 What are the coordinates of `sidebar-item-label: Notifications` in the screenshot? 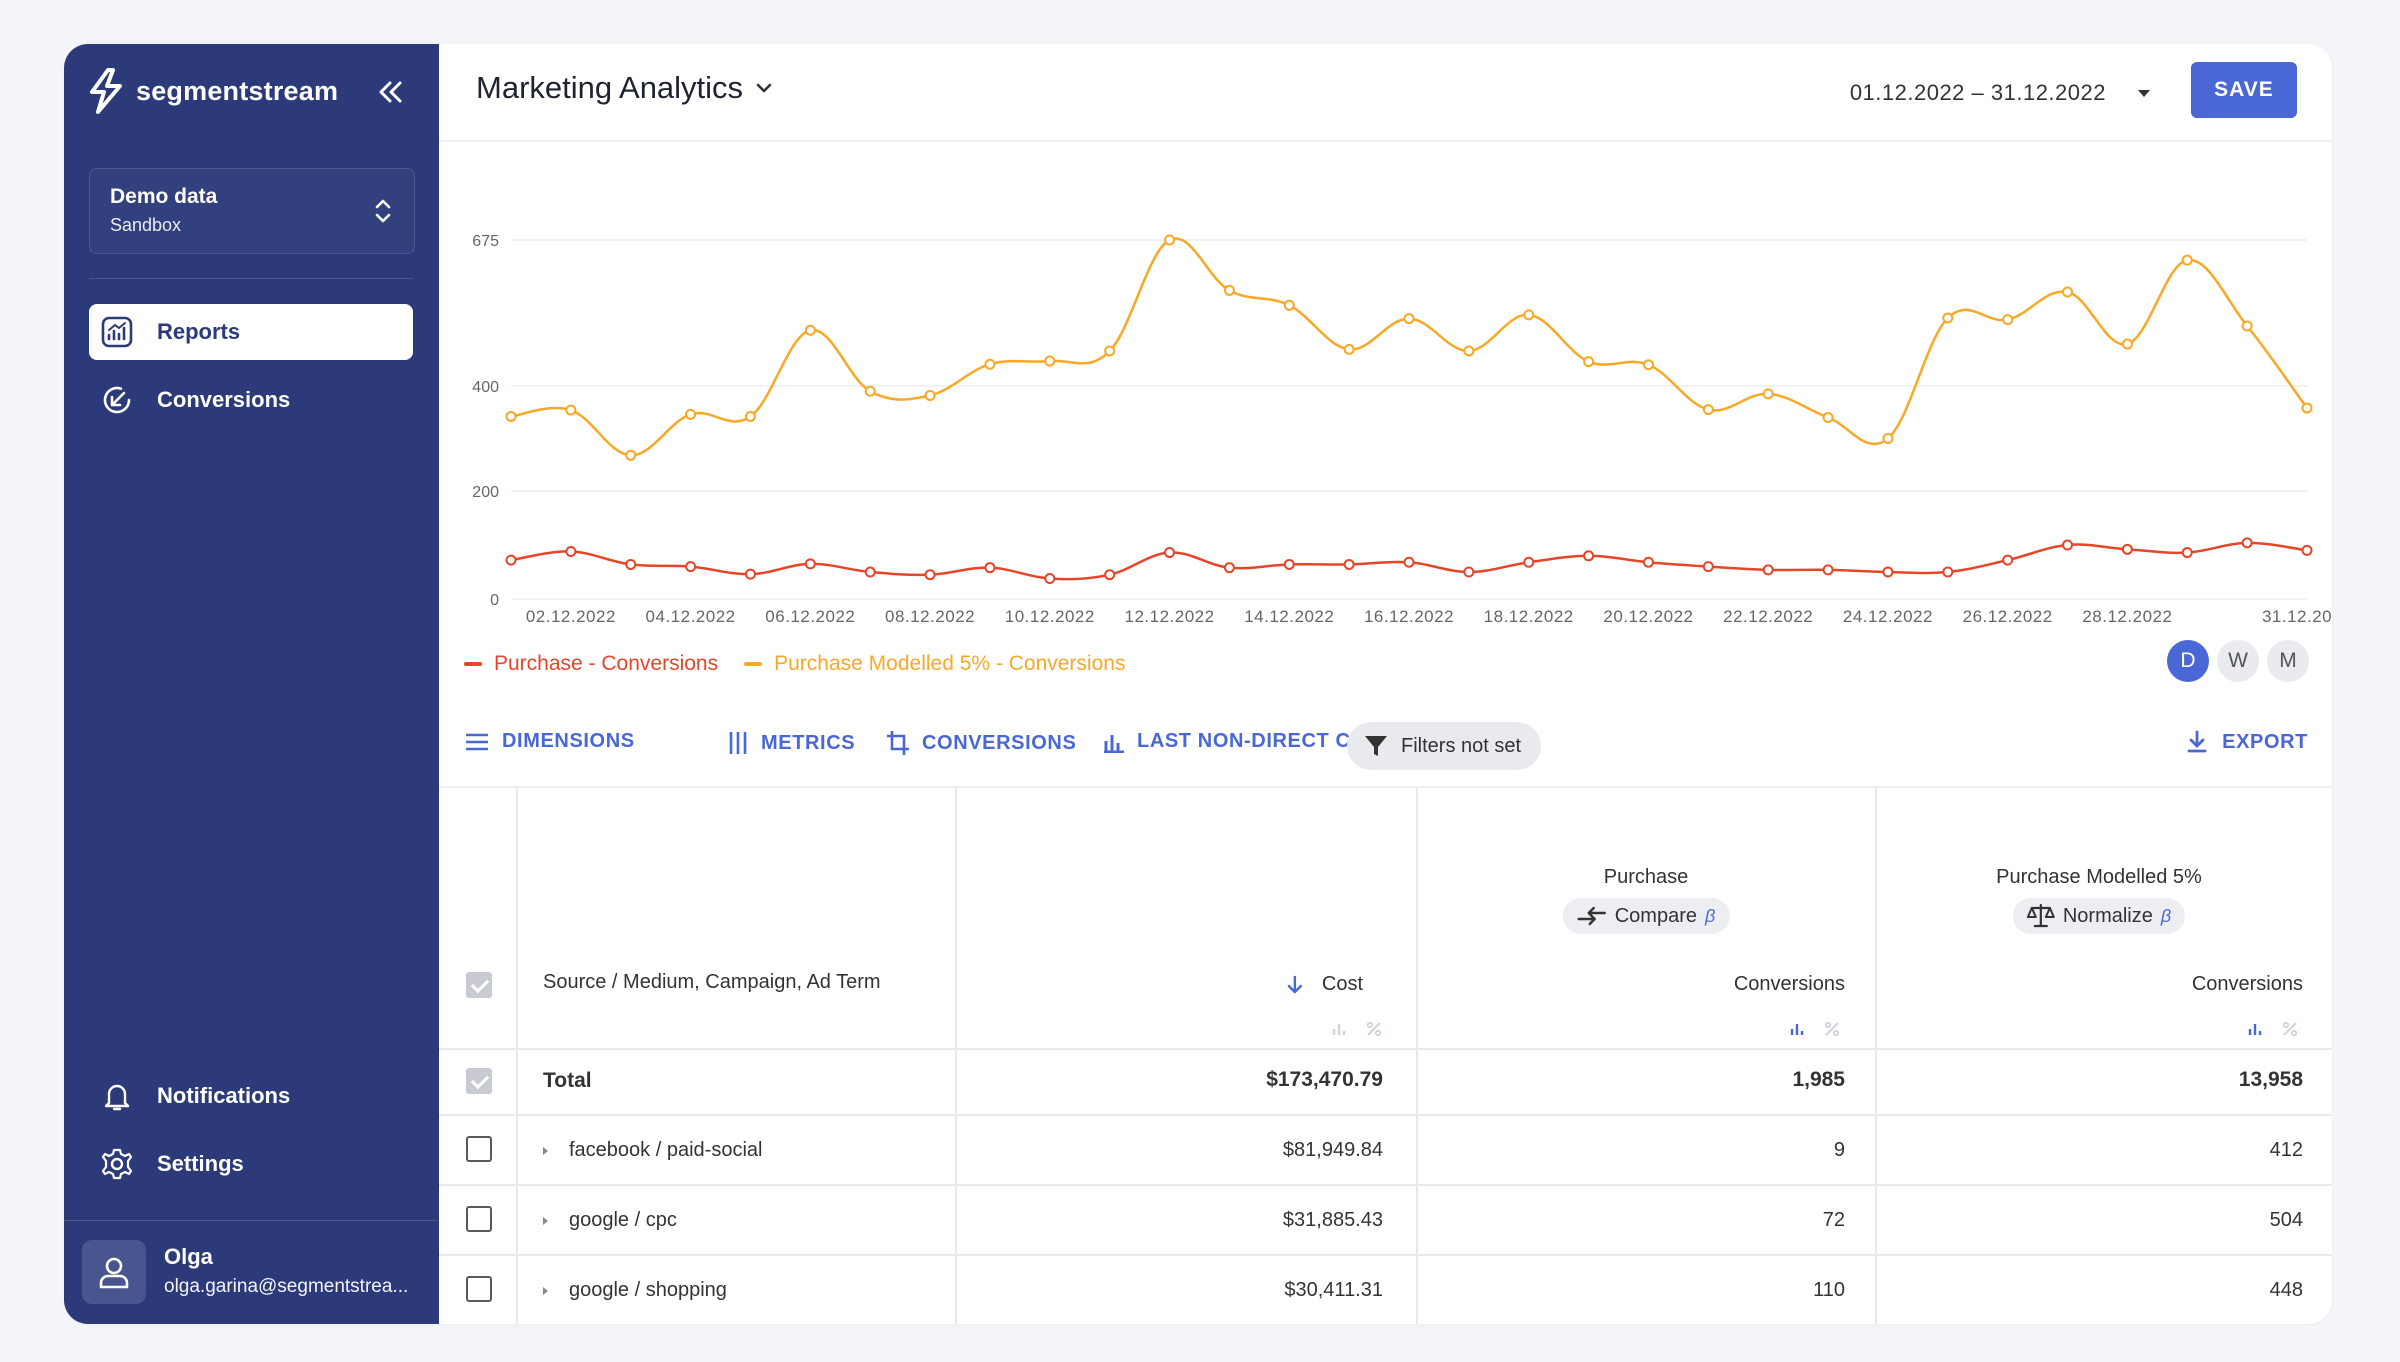 It's located at (224, 1095).